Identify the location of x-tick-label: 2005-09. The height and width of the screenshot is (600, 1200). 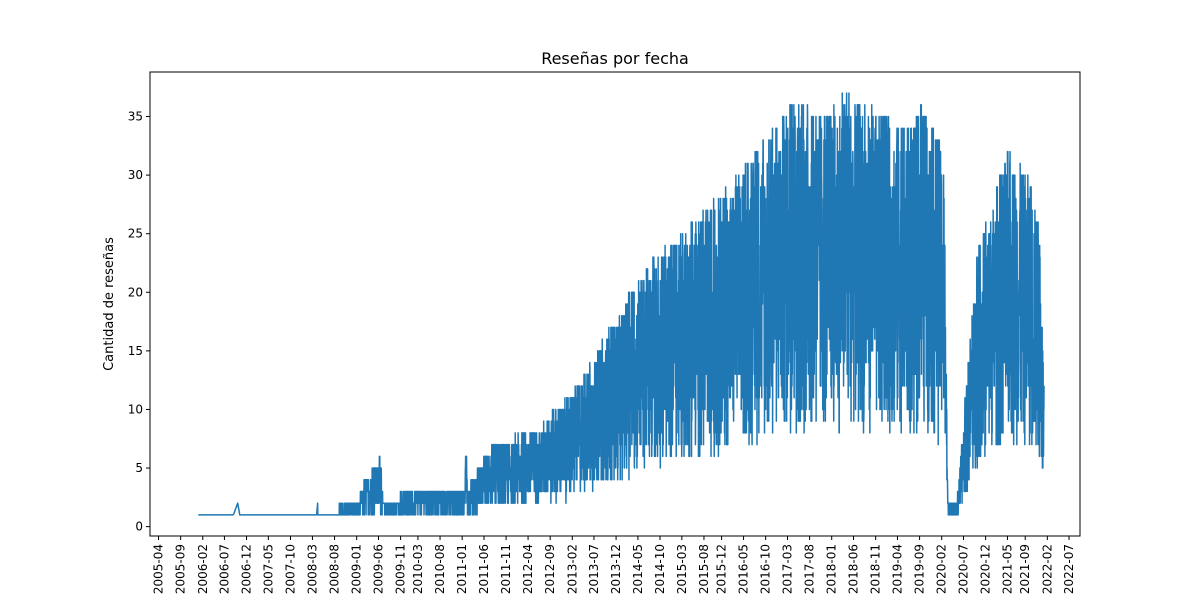
(181, 569).